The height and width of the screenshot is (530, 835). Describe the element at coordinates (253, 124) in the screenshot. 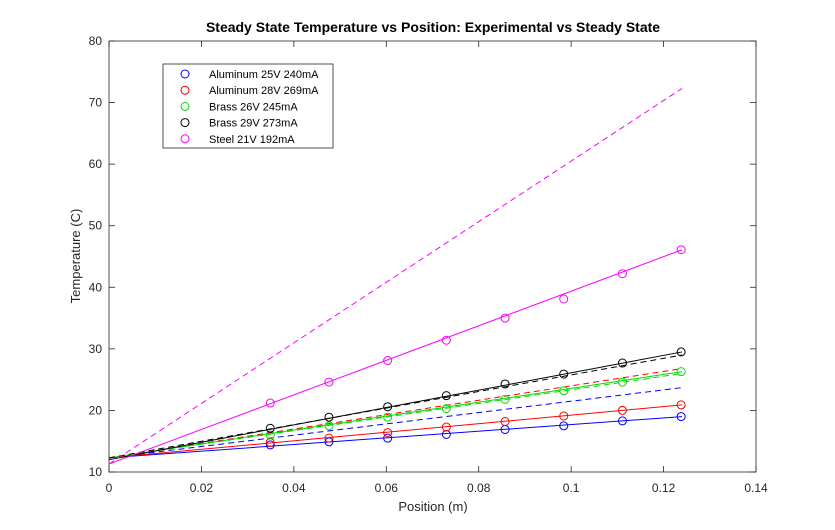

I see `legend-label: Brass 29V 273mA` at that location.